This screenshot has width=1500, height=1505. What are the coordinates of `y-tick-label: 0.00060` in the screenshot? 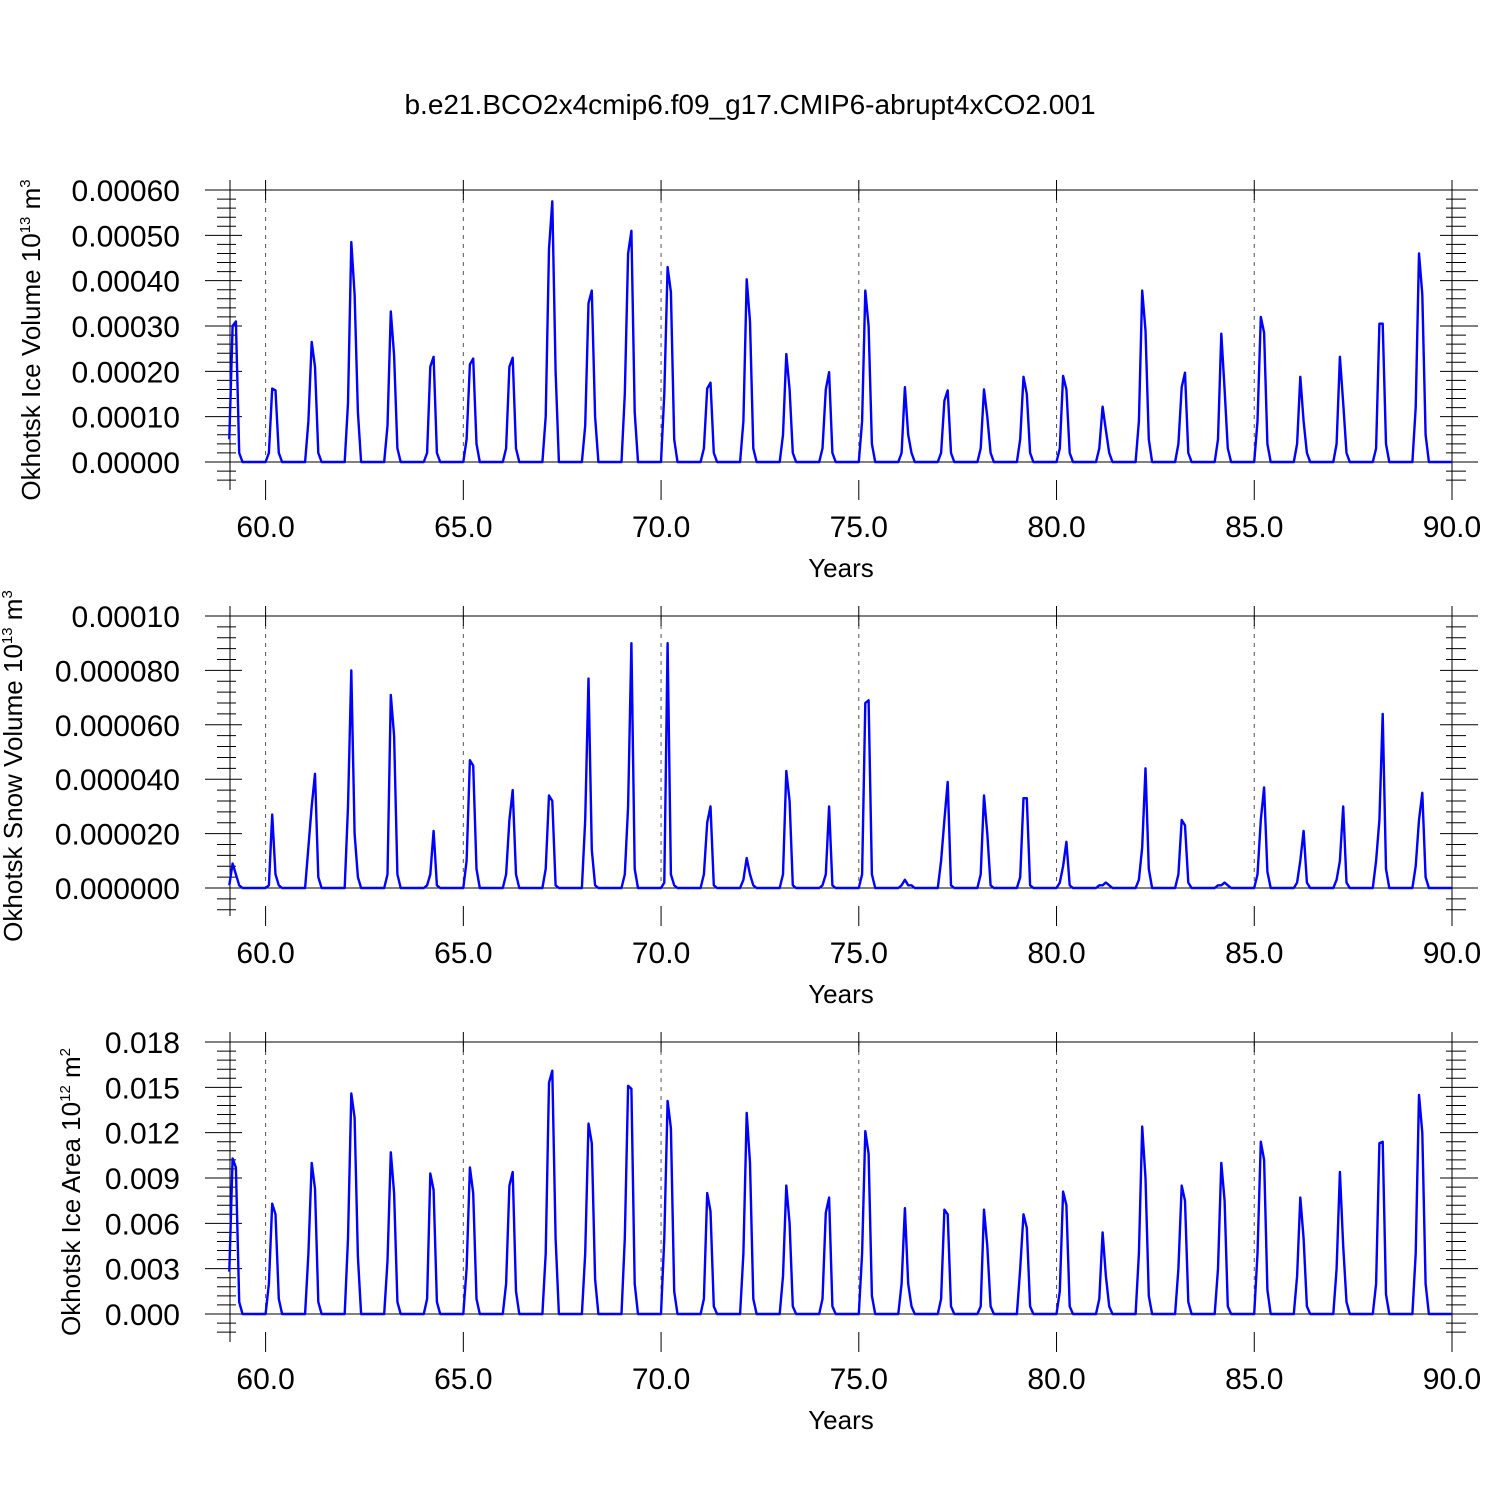 It's located at (126, 191).